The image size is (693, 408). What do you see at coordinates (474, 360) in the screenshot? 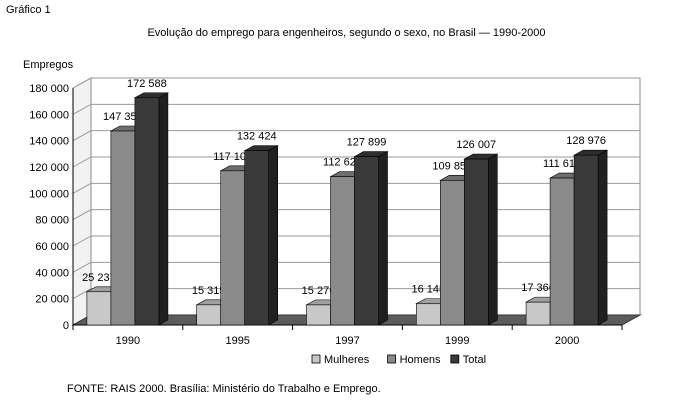
I see `legend-label: Total` at bounding box center [474, 360].